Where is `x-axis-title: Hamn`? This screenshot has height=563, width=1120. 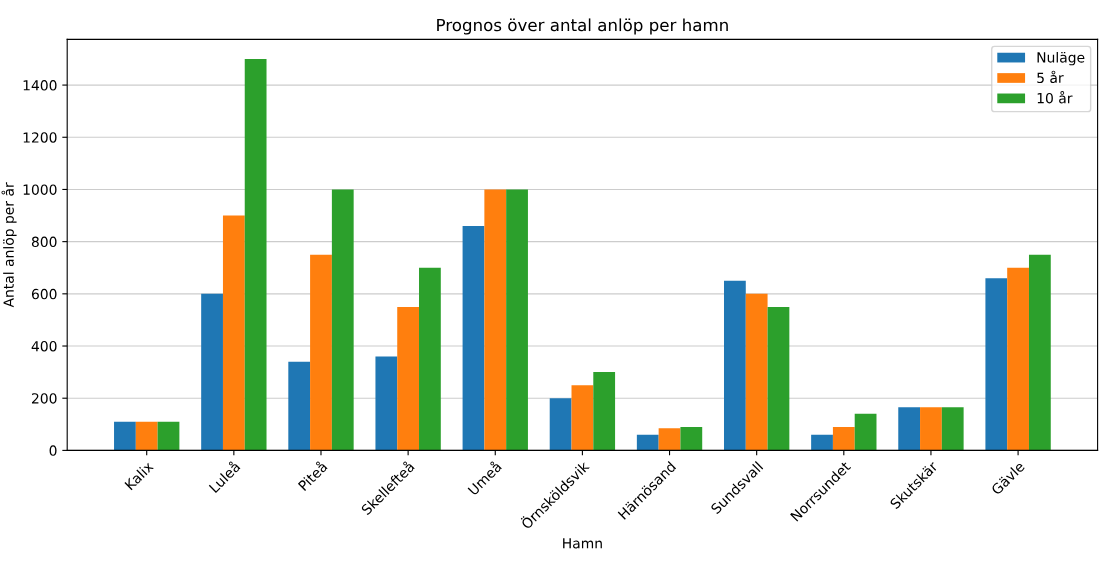 x-axis-title: Hamn is located at coordinates (582, 543).